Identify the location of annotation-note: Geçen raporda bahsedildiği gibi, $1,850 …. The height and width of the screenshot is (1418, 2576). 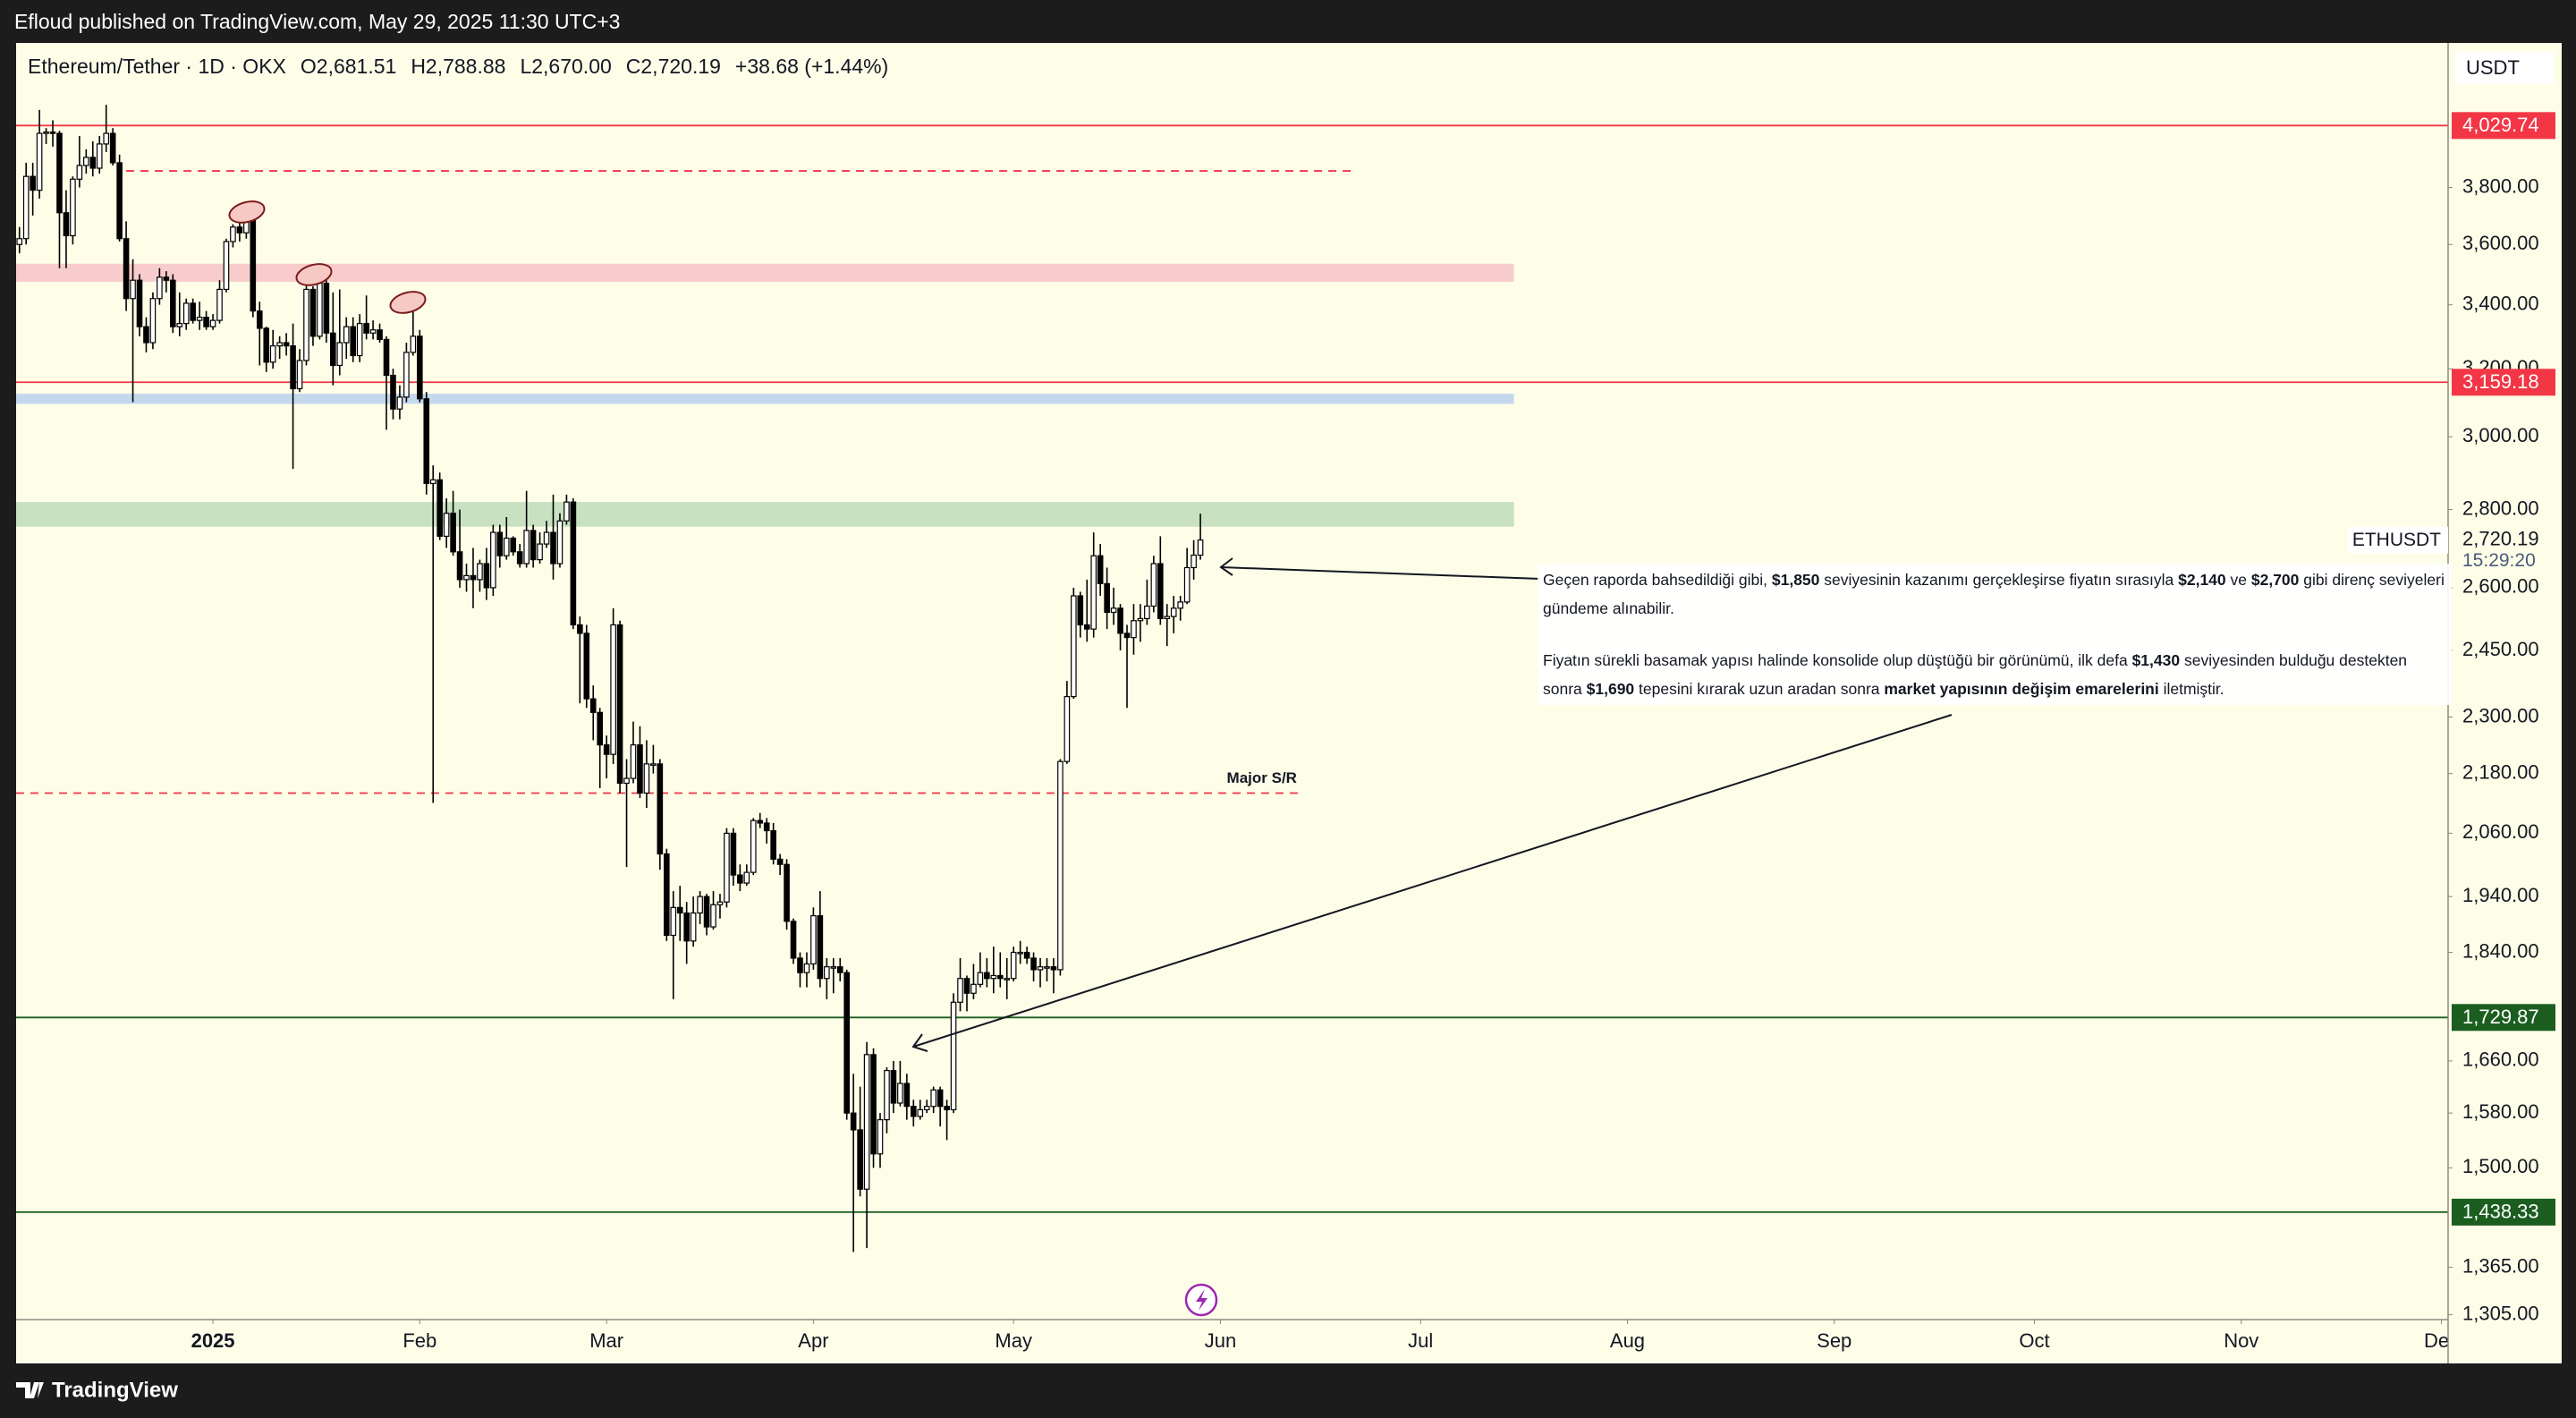
(1995, 634).